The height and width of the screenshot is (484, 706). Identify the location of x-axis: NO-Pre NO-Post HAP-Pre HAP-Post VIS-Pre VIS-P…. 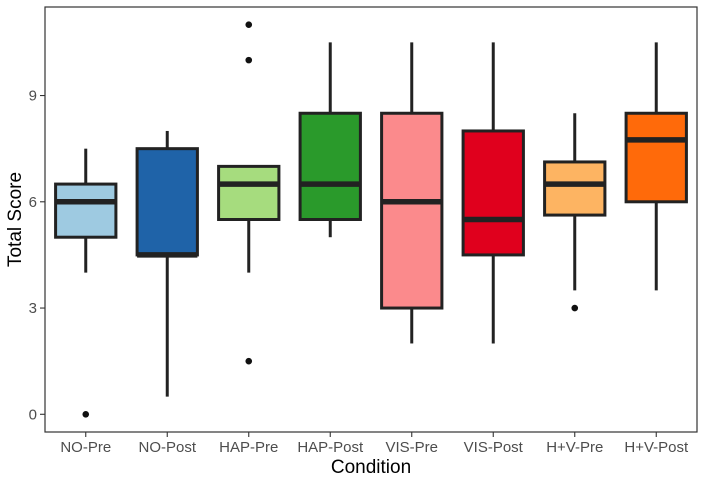
(374, 444).